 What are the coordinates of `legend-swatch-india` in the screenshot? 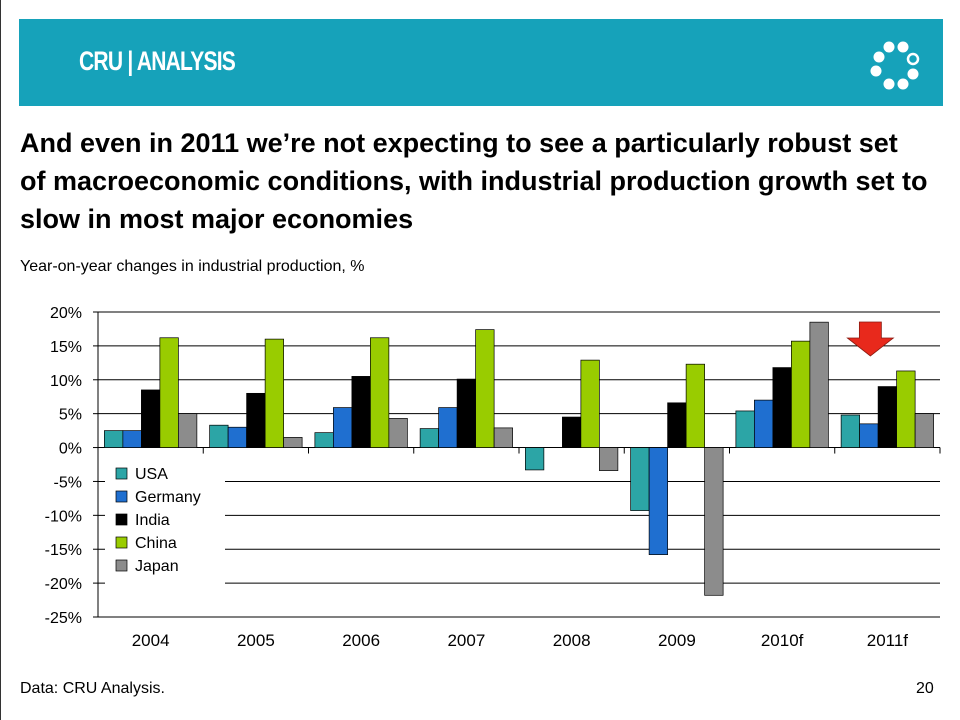 It's located at (121, 519).